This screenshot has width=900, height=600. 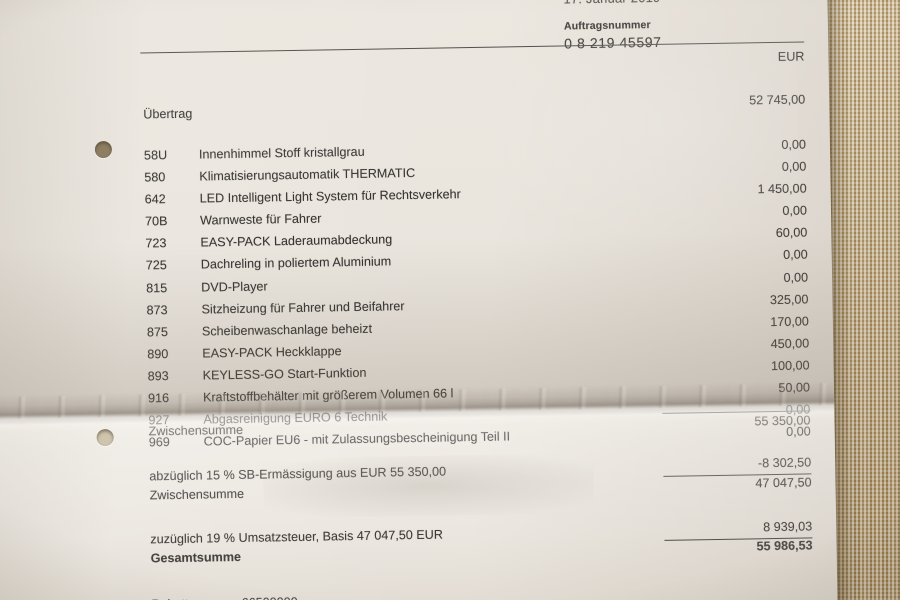 What do you see at coordinates (777, 100) in the screenshot?
I see `carry-over-amount: 52 745,00` at bounding box center [777, 100].